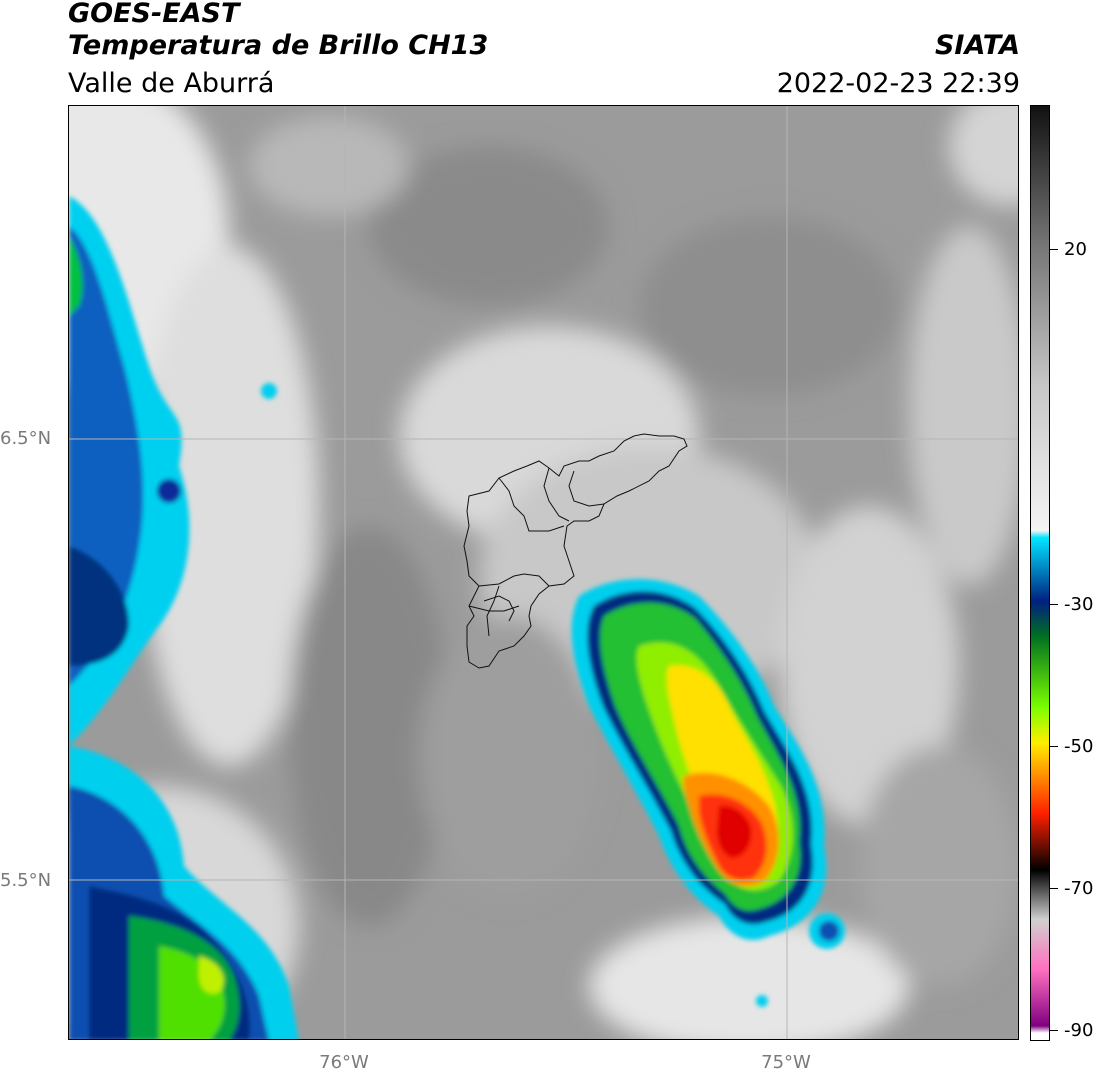 The height and width of the screenshot is (1078, 1094). I want to click on colorbar, so click(1040, 573).